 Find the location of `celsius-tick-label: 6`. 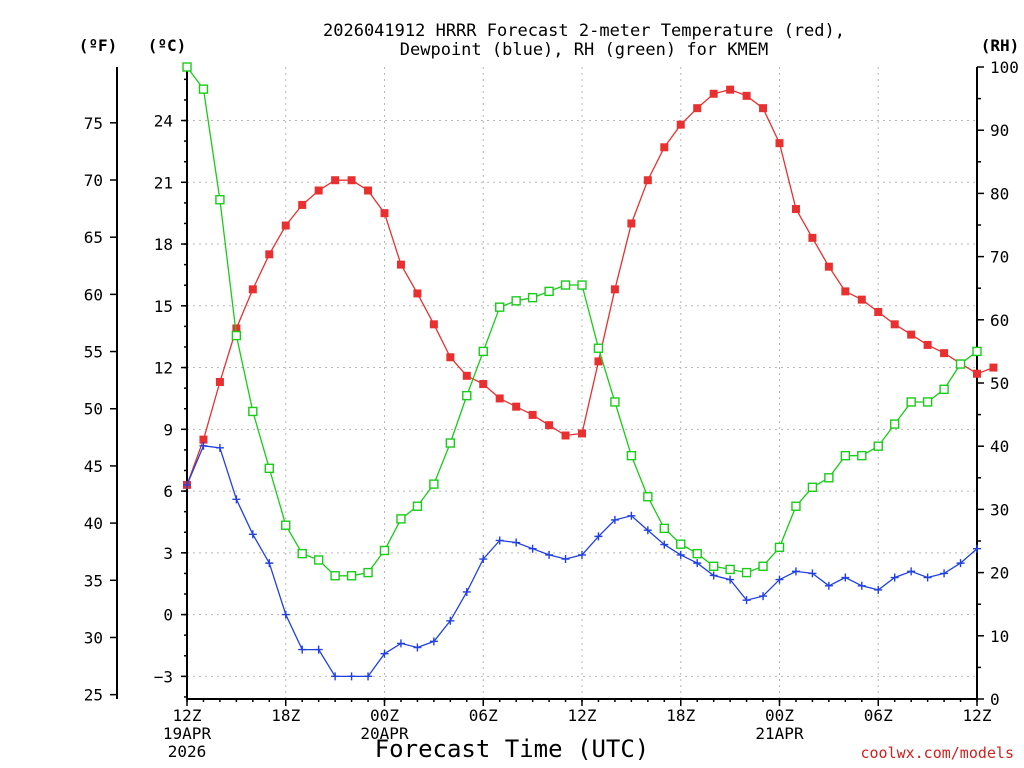

celsius-tick-label: 6 is located at coordinates (168, 491).